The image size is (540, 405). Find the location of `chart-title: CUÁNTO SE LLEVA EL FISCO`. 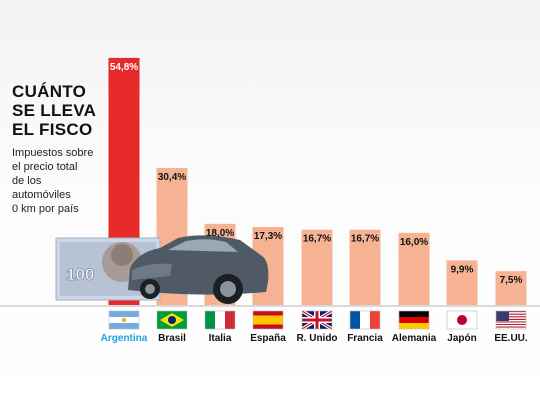

chart-title: CUÁNTO SE LLEVA EL FISCO is located at coordinates (54, 110).